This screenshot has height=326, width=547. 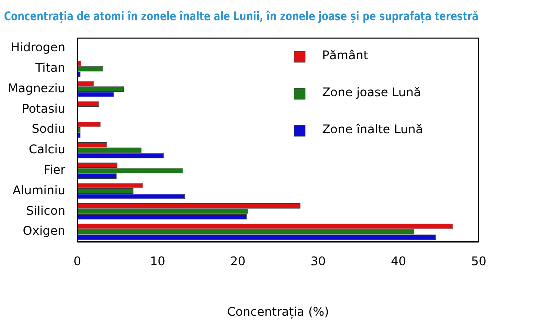 I want to click on y-tick-label: Fier, so click(x=55, y=169).